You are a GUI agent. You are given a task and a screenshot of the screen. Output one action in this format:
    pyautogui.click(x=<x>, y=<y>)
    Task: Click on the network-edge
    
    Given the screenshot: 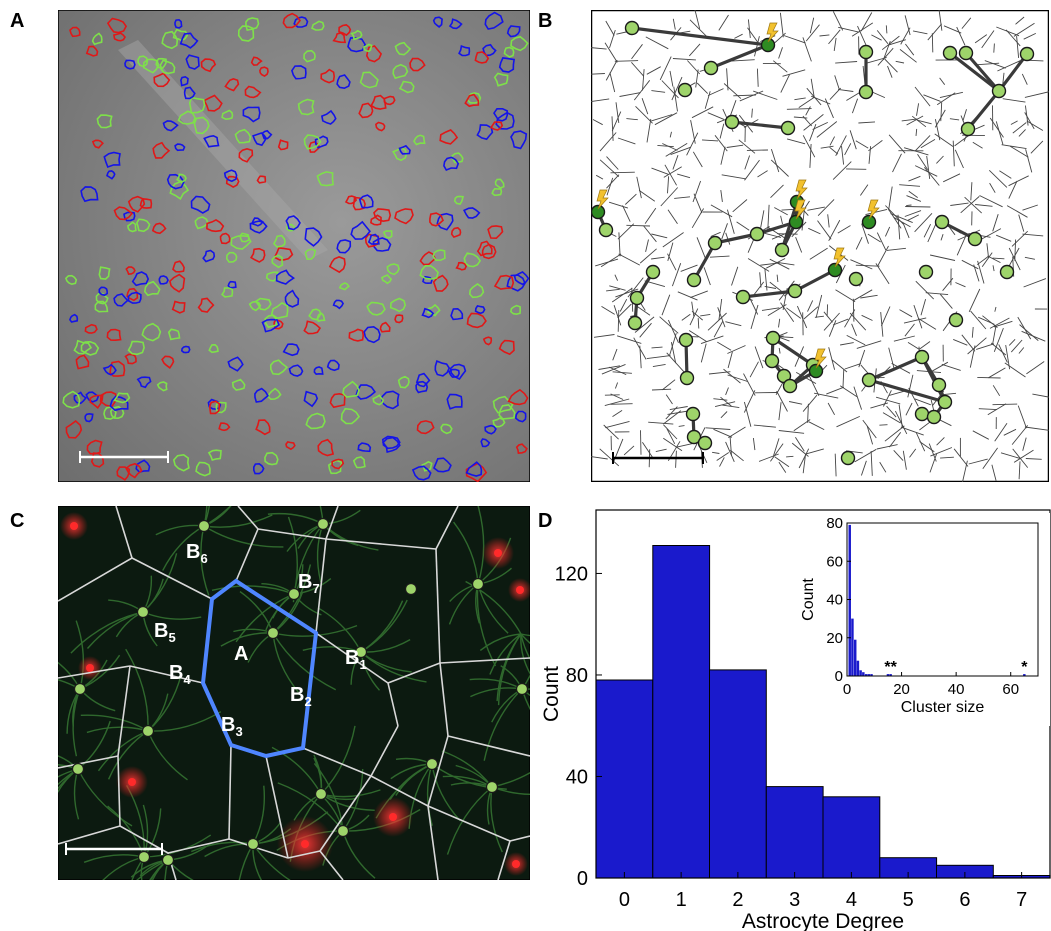 What is the action you would take?
    pyautogui.click(x=895, y=368)
    